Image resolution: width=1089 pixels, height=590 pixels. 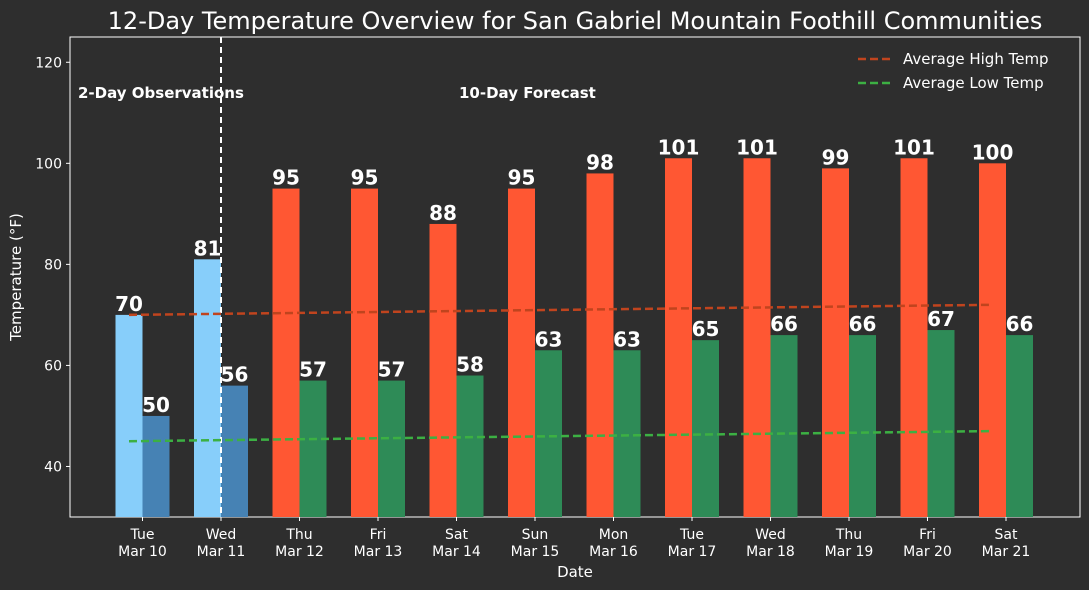 I want to click on x-tick-label-date: Mar 12, so click(x=299, y=552).